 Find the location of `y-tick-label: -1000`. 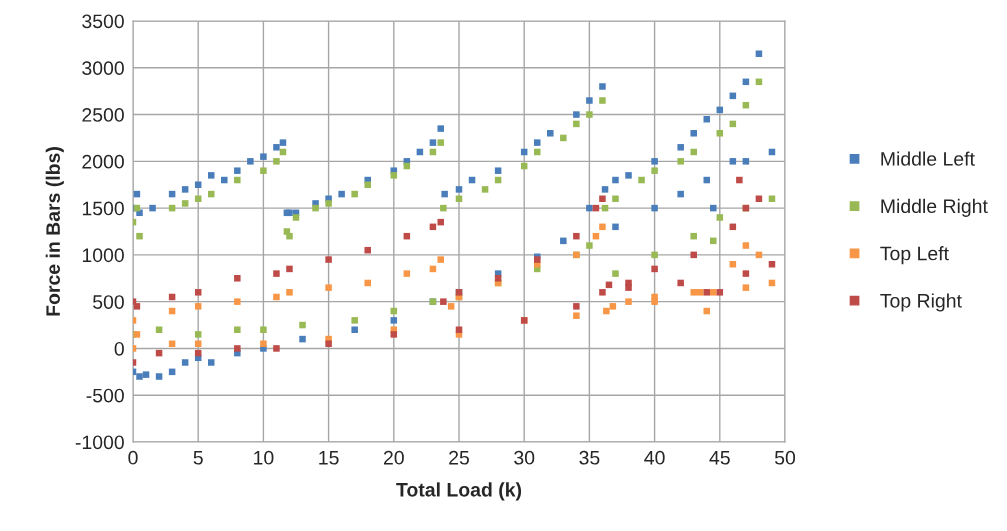

y-tick-label: -1000 is located at coordinates (99, 442).